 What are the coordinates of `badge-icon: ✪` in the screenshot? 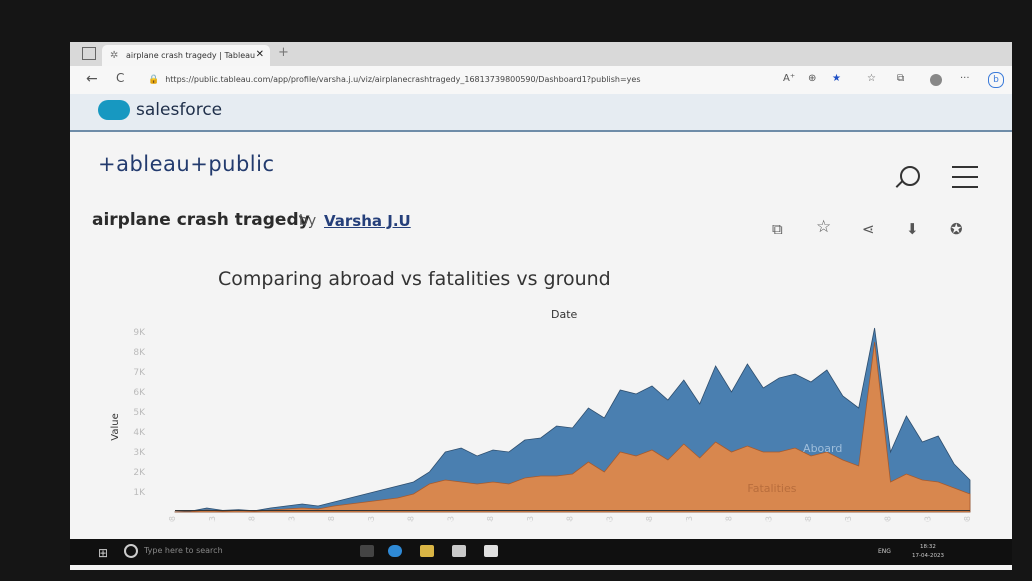 It's located at (956, 229).